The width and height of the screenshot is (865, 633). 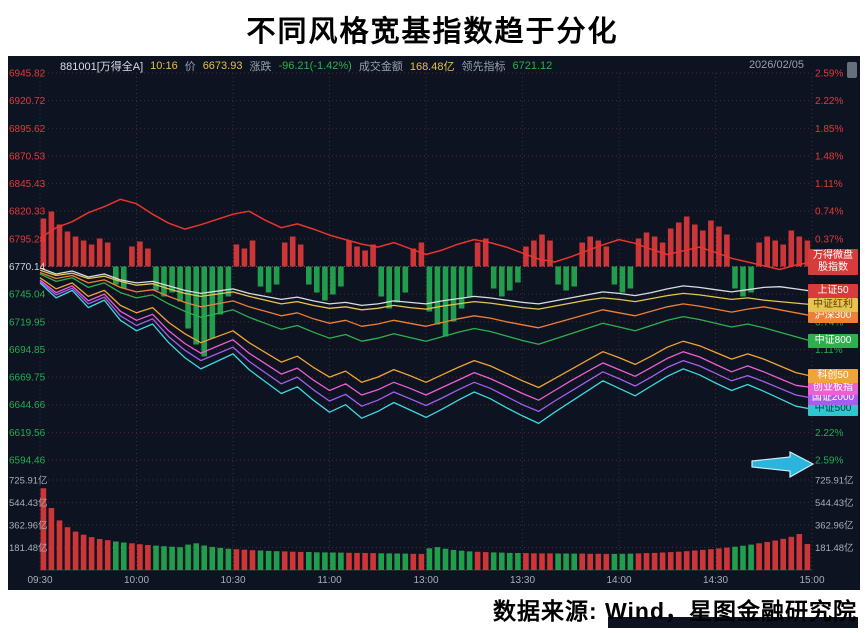 What do you see at coordinates (829, 461) in the screenshot?
I see `percent-axis-label: 2.59%` at bounding box center [829, 461].